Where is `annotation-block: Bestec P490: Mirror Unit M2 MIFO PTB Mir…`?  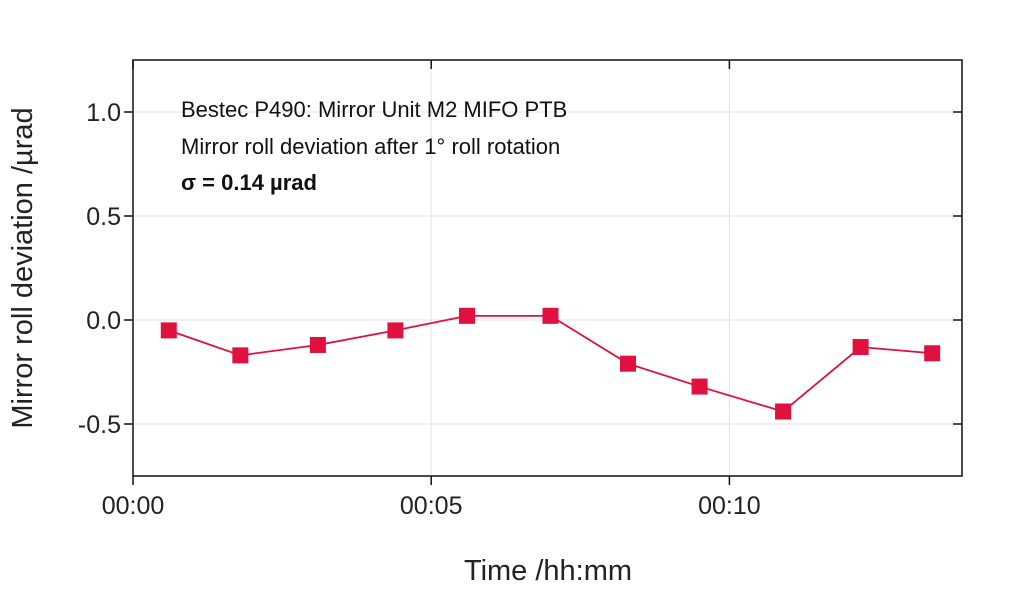 annotation-block: Bestec P490: Mirror Unit M2 MIFO PTB Mir… is located at coordinates (374, 146).